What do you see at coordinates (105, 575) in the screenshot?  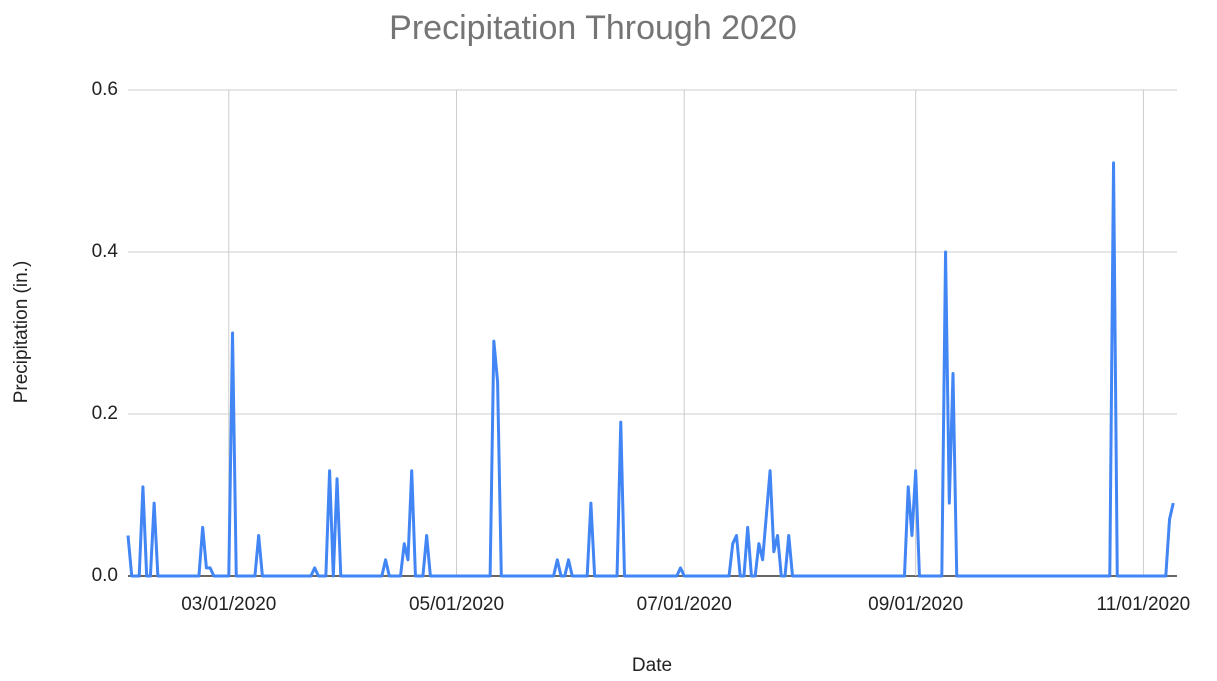 I see `y-tick-label: 0.0` at bounding box center [105, 575].